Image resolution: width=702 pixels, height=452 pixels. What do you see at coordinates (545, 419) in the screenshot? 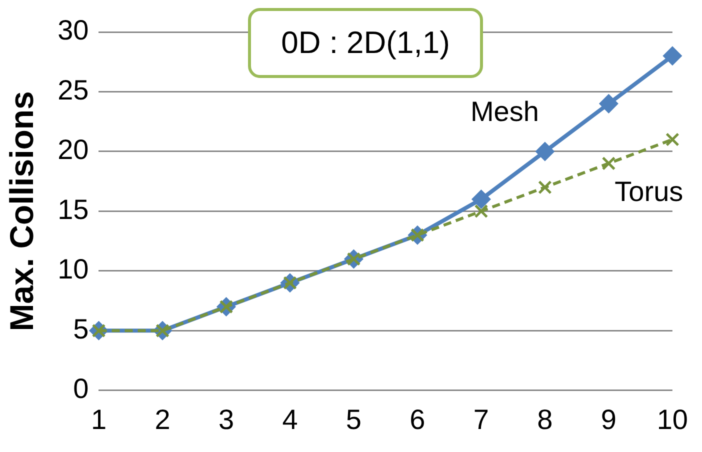
I see `x-tick-label: 8` at bounding box center [545, 419].